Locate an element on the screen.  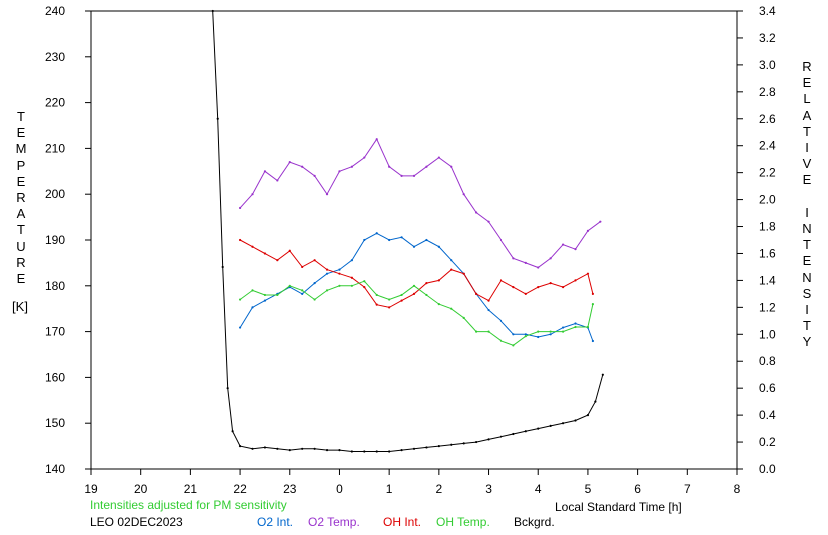
right-axis-label-letter-15: I is located at coordinates (807, 309).